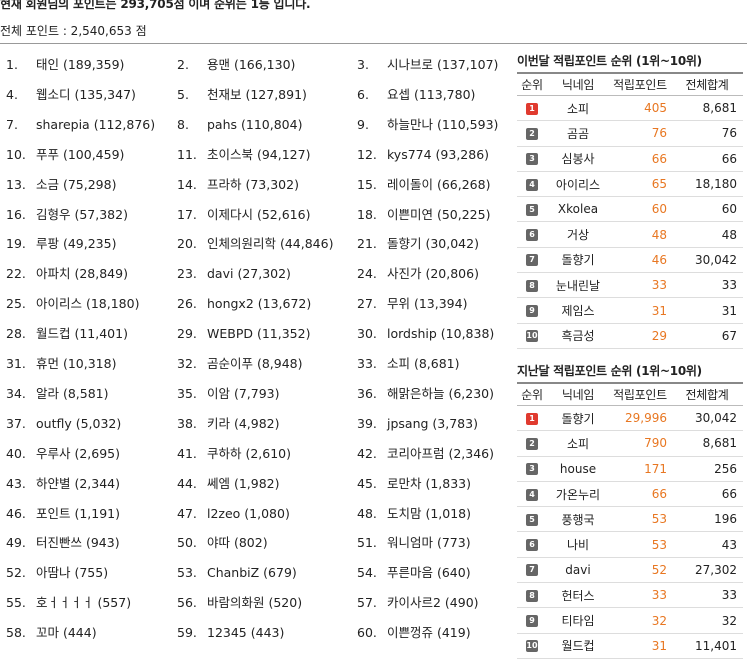 This screenshot has width=747, height=663. Describe the element at coordinates (429, 483) in the screenshot. I see `ranking-member: 로만차 (1,833)` at that location.